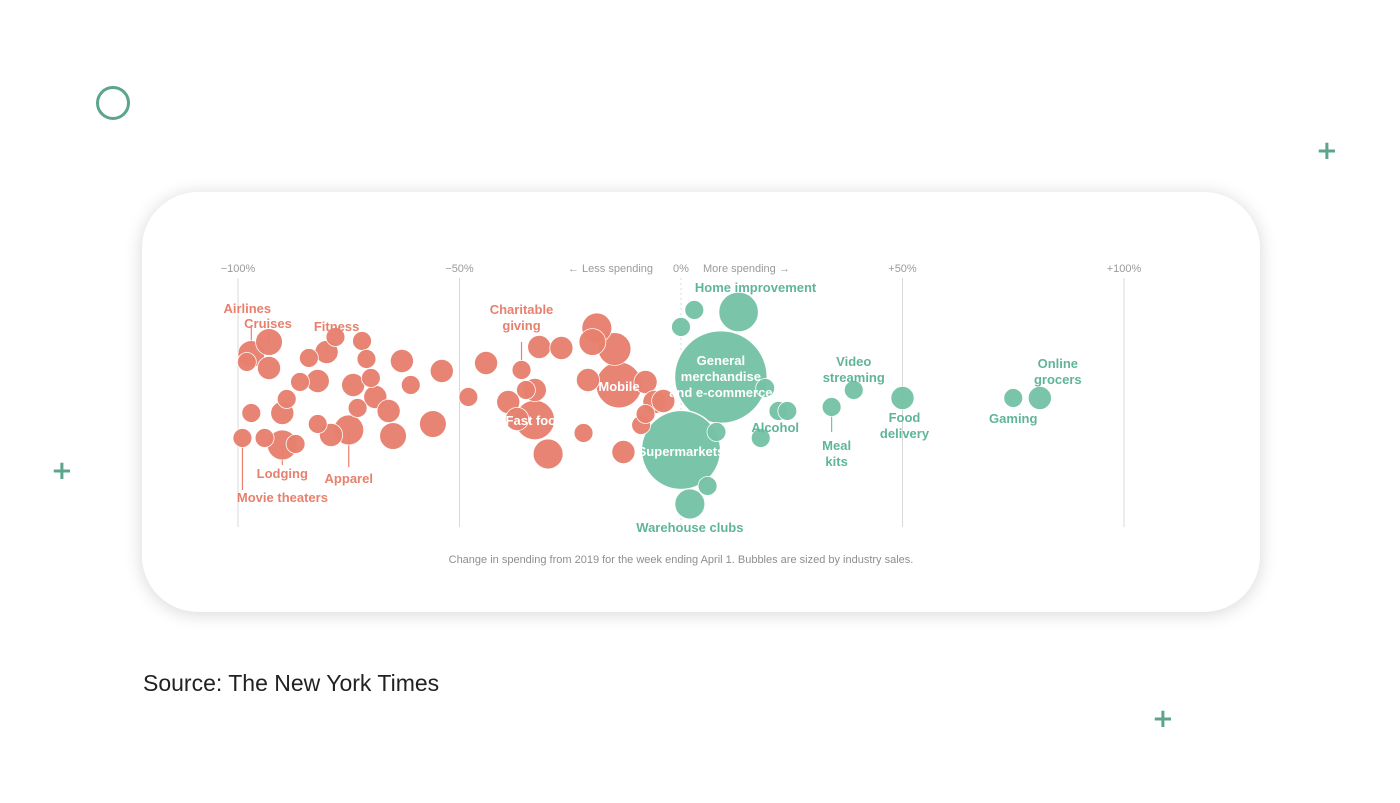 The image size is (1400, 803). What do you see at coordinates (775, 427) in the screenshot?
I see `data-label: Alcohol` at bounding box center [775, 427].